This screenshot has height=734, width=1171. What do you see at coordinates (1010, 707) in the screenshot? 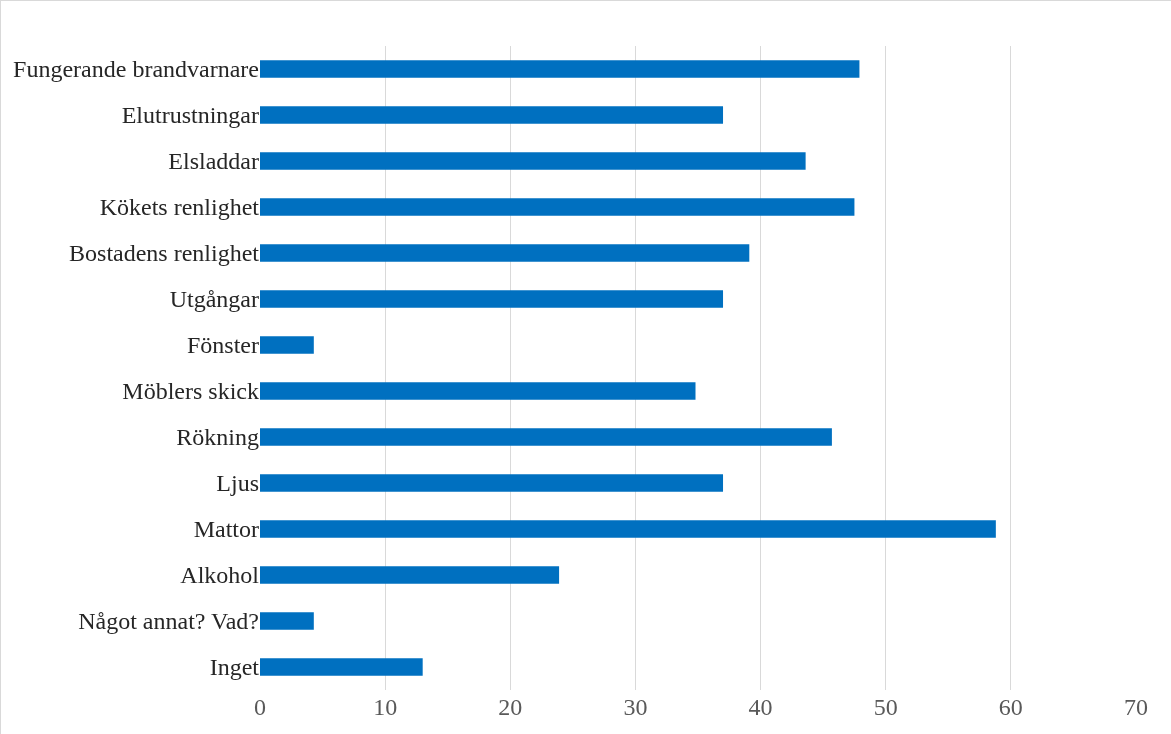
I see `x-tick-label: 60` at bounding box center [1010, 707].